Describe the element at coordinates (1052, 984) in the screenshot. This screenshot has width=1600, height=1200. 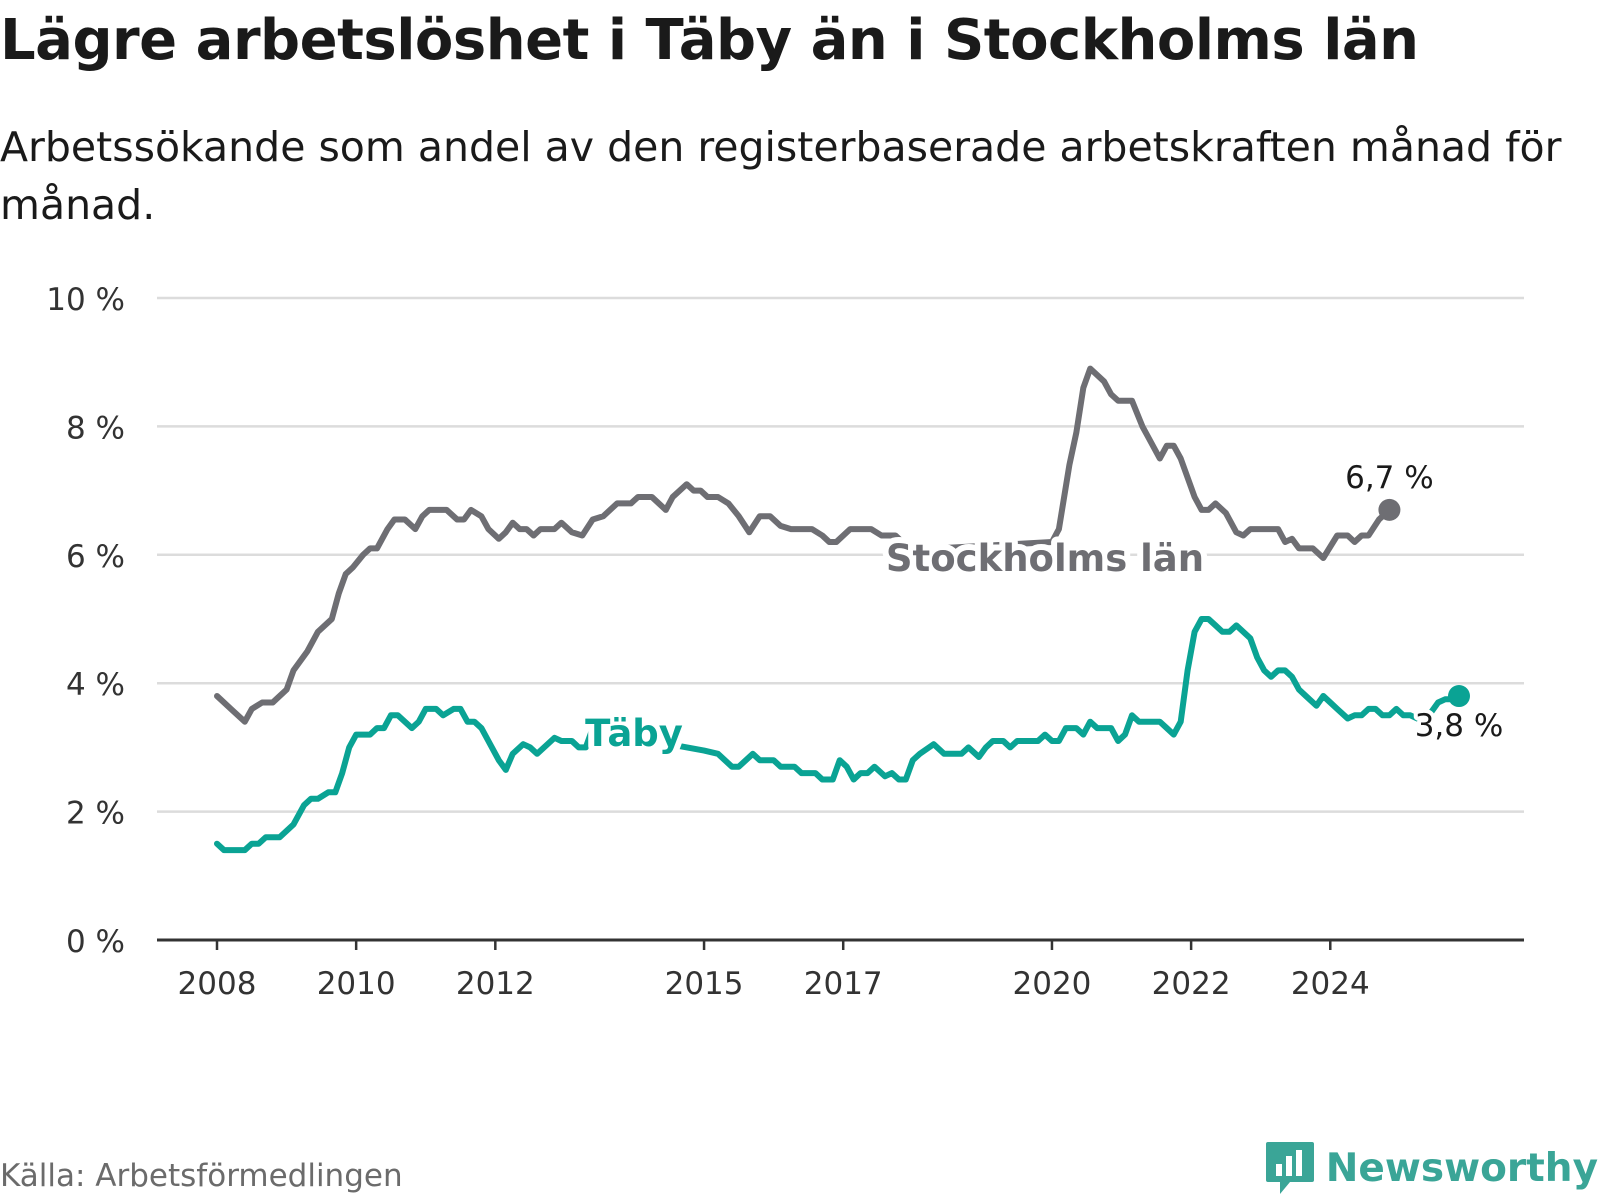
I see `x-tick-label: 2020` at that location.